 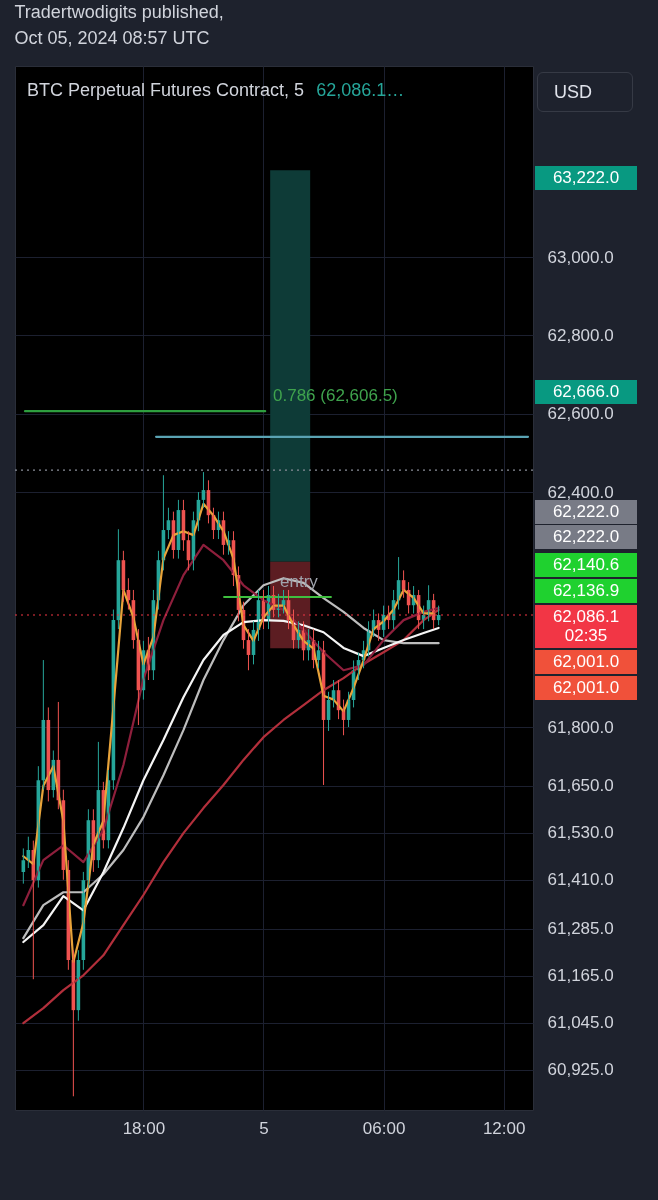 What do you see at coordinates (112, 38) in the screenshot?
I see `chart-subtitle: Oct 05, 2024 08:57 UTC` at bounding box center [112, 38].